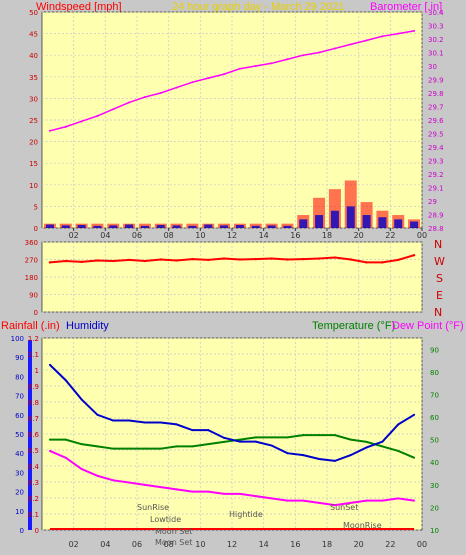 The height and width of the screenshot is (555, 466). I want to click on rain-y-tick: 0.1, so click(33, 515).